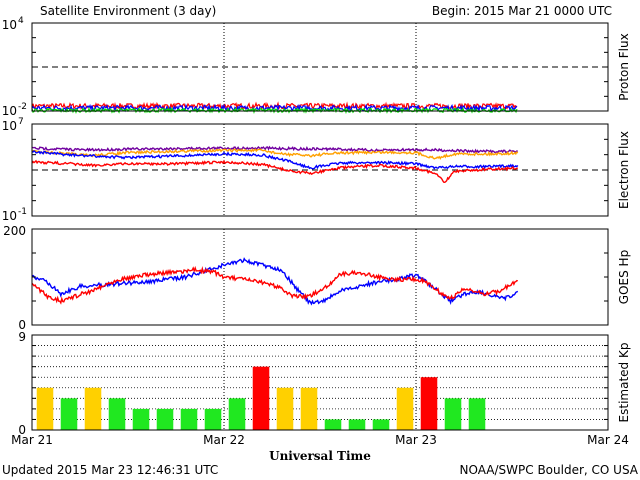  Describe the element at coordinates (416, 440) in the screenshot. I see `x-tick-label: Mar 23` at that location.